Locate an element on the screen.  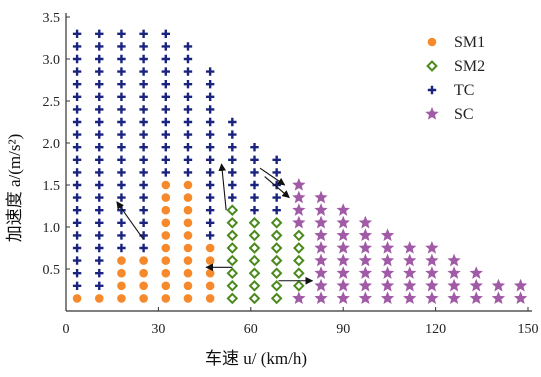
y-tick-label: 2.0 is located at coordinates (52, 144).